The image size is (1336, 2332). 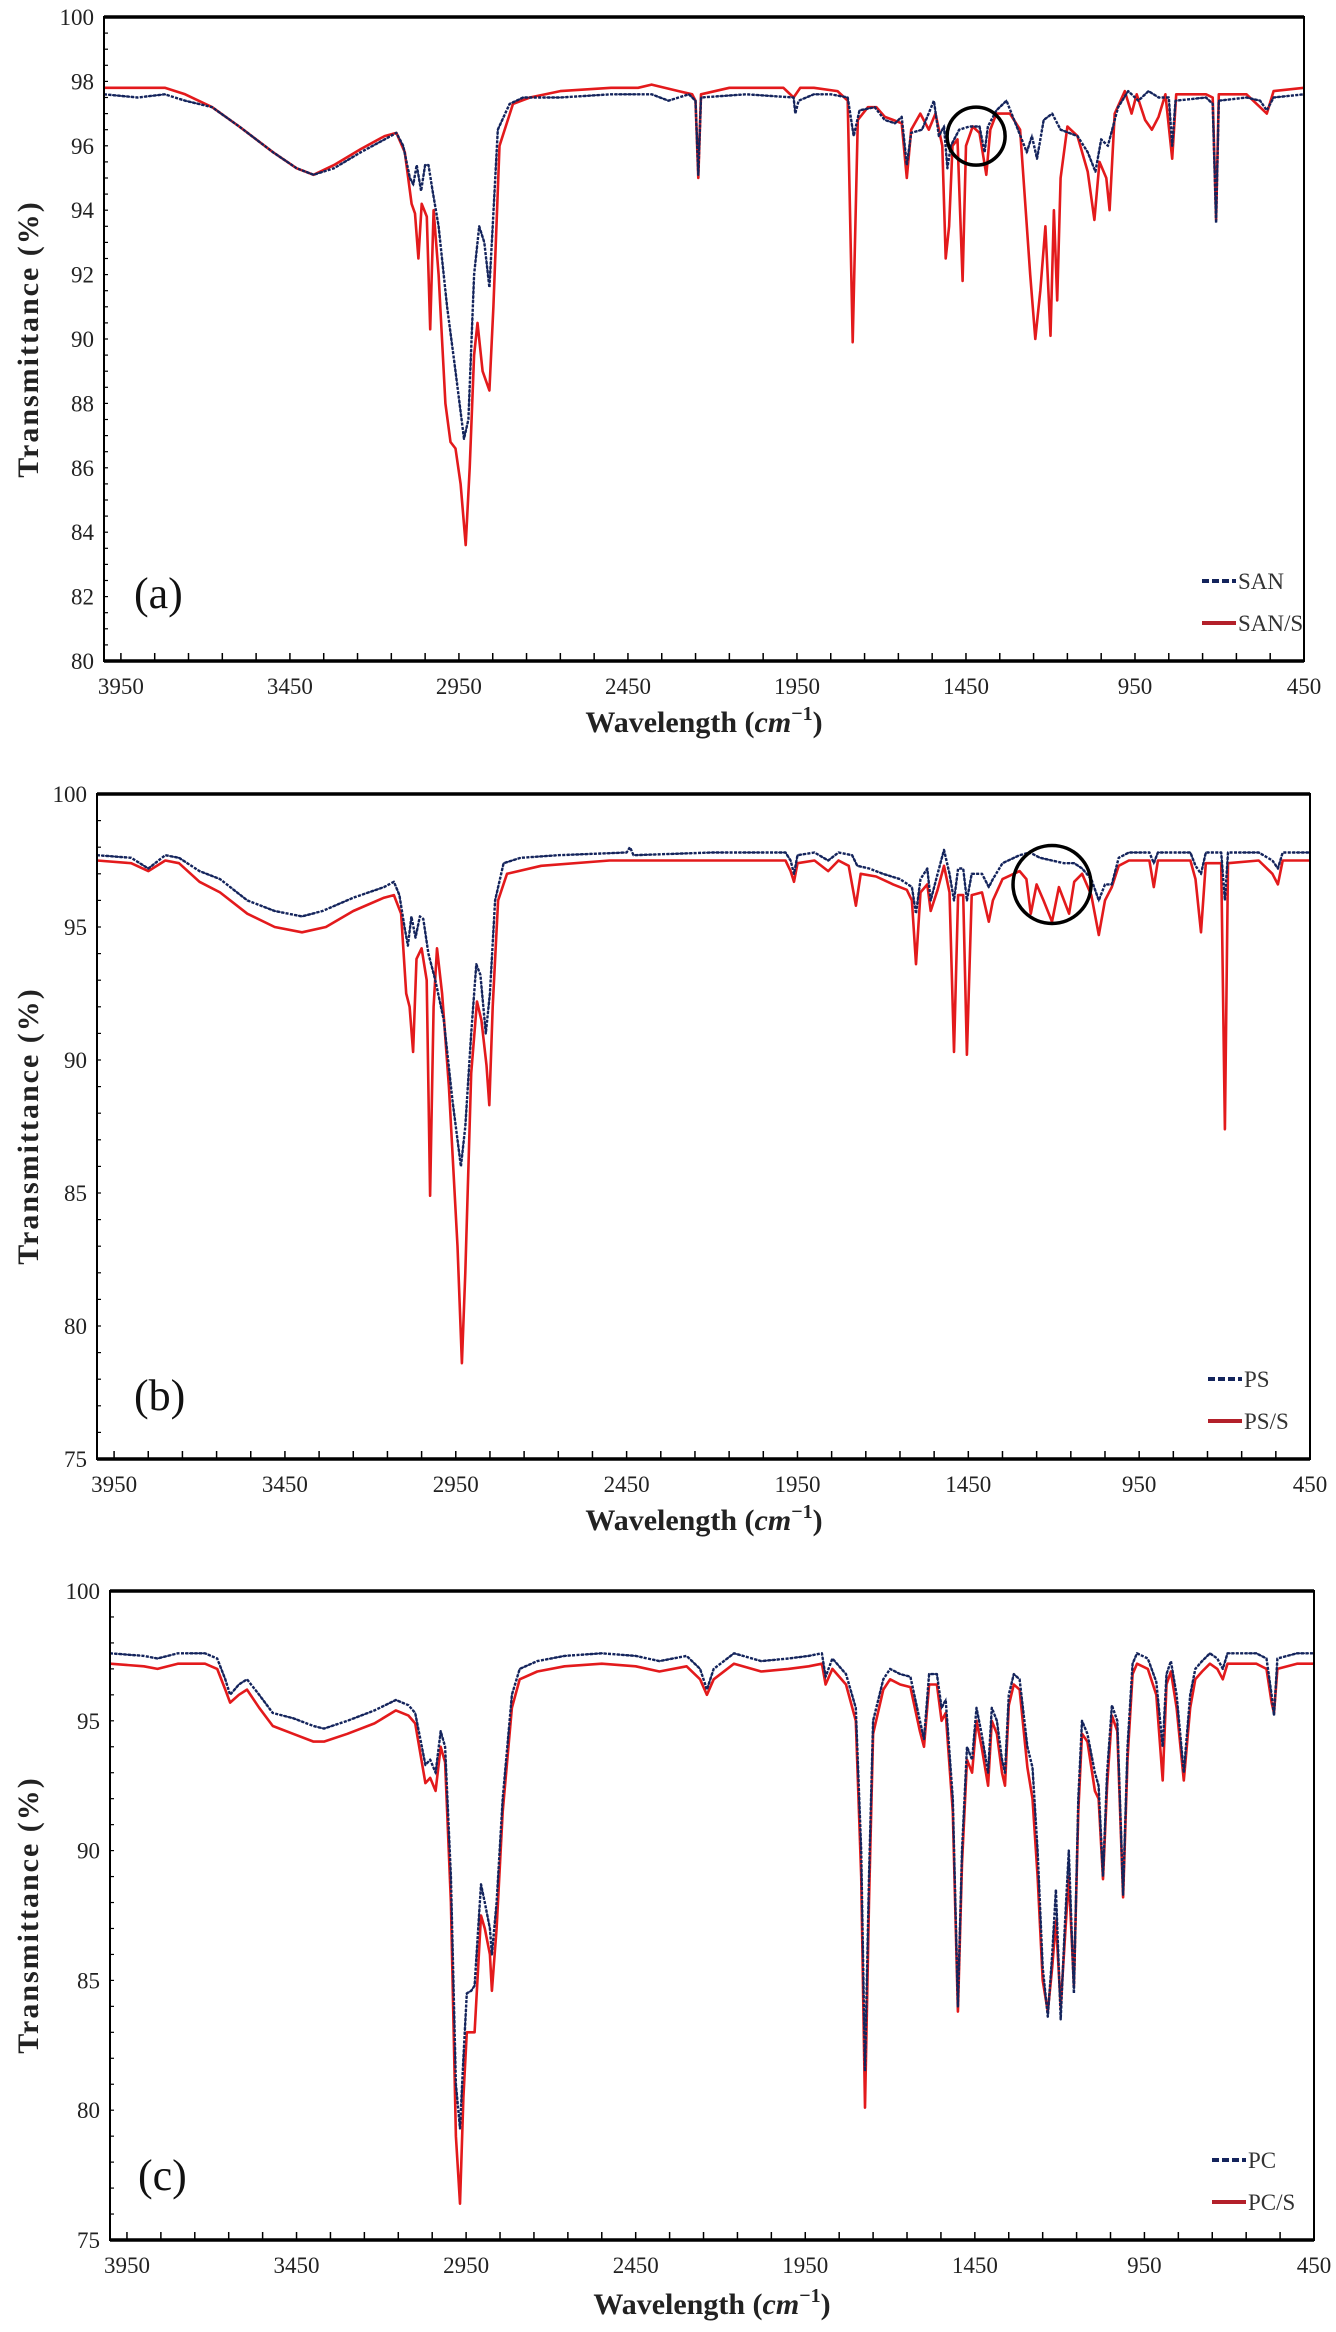 What do you see at coordinates (82, 597) in the screenshot?
I see `y-tick-label: 82` at bounding box center [82, 597].